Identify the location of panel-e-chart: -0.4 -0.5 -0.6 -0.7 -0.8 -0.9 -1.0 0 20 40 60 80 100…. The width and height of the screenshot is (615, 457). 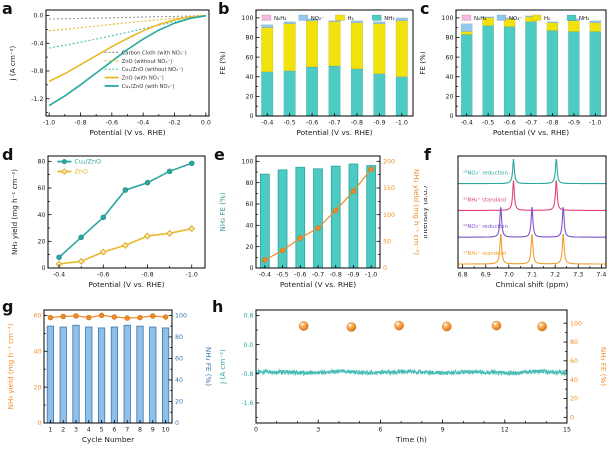
(319, 222).